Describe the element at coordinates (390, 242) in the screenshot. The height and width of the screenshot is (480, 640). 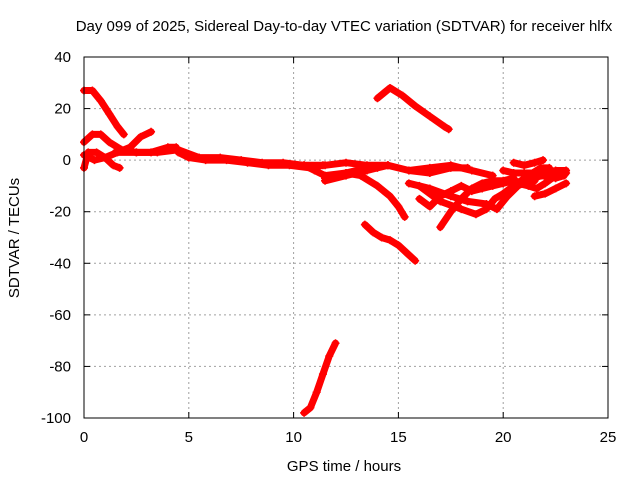
I see `series-arc-t` at that location.